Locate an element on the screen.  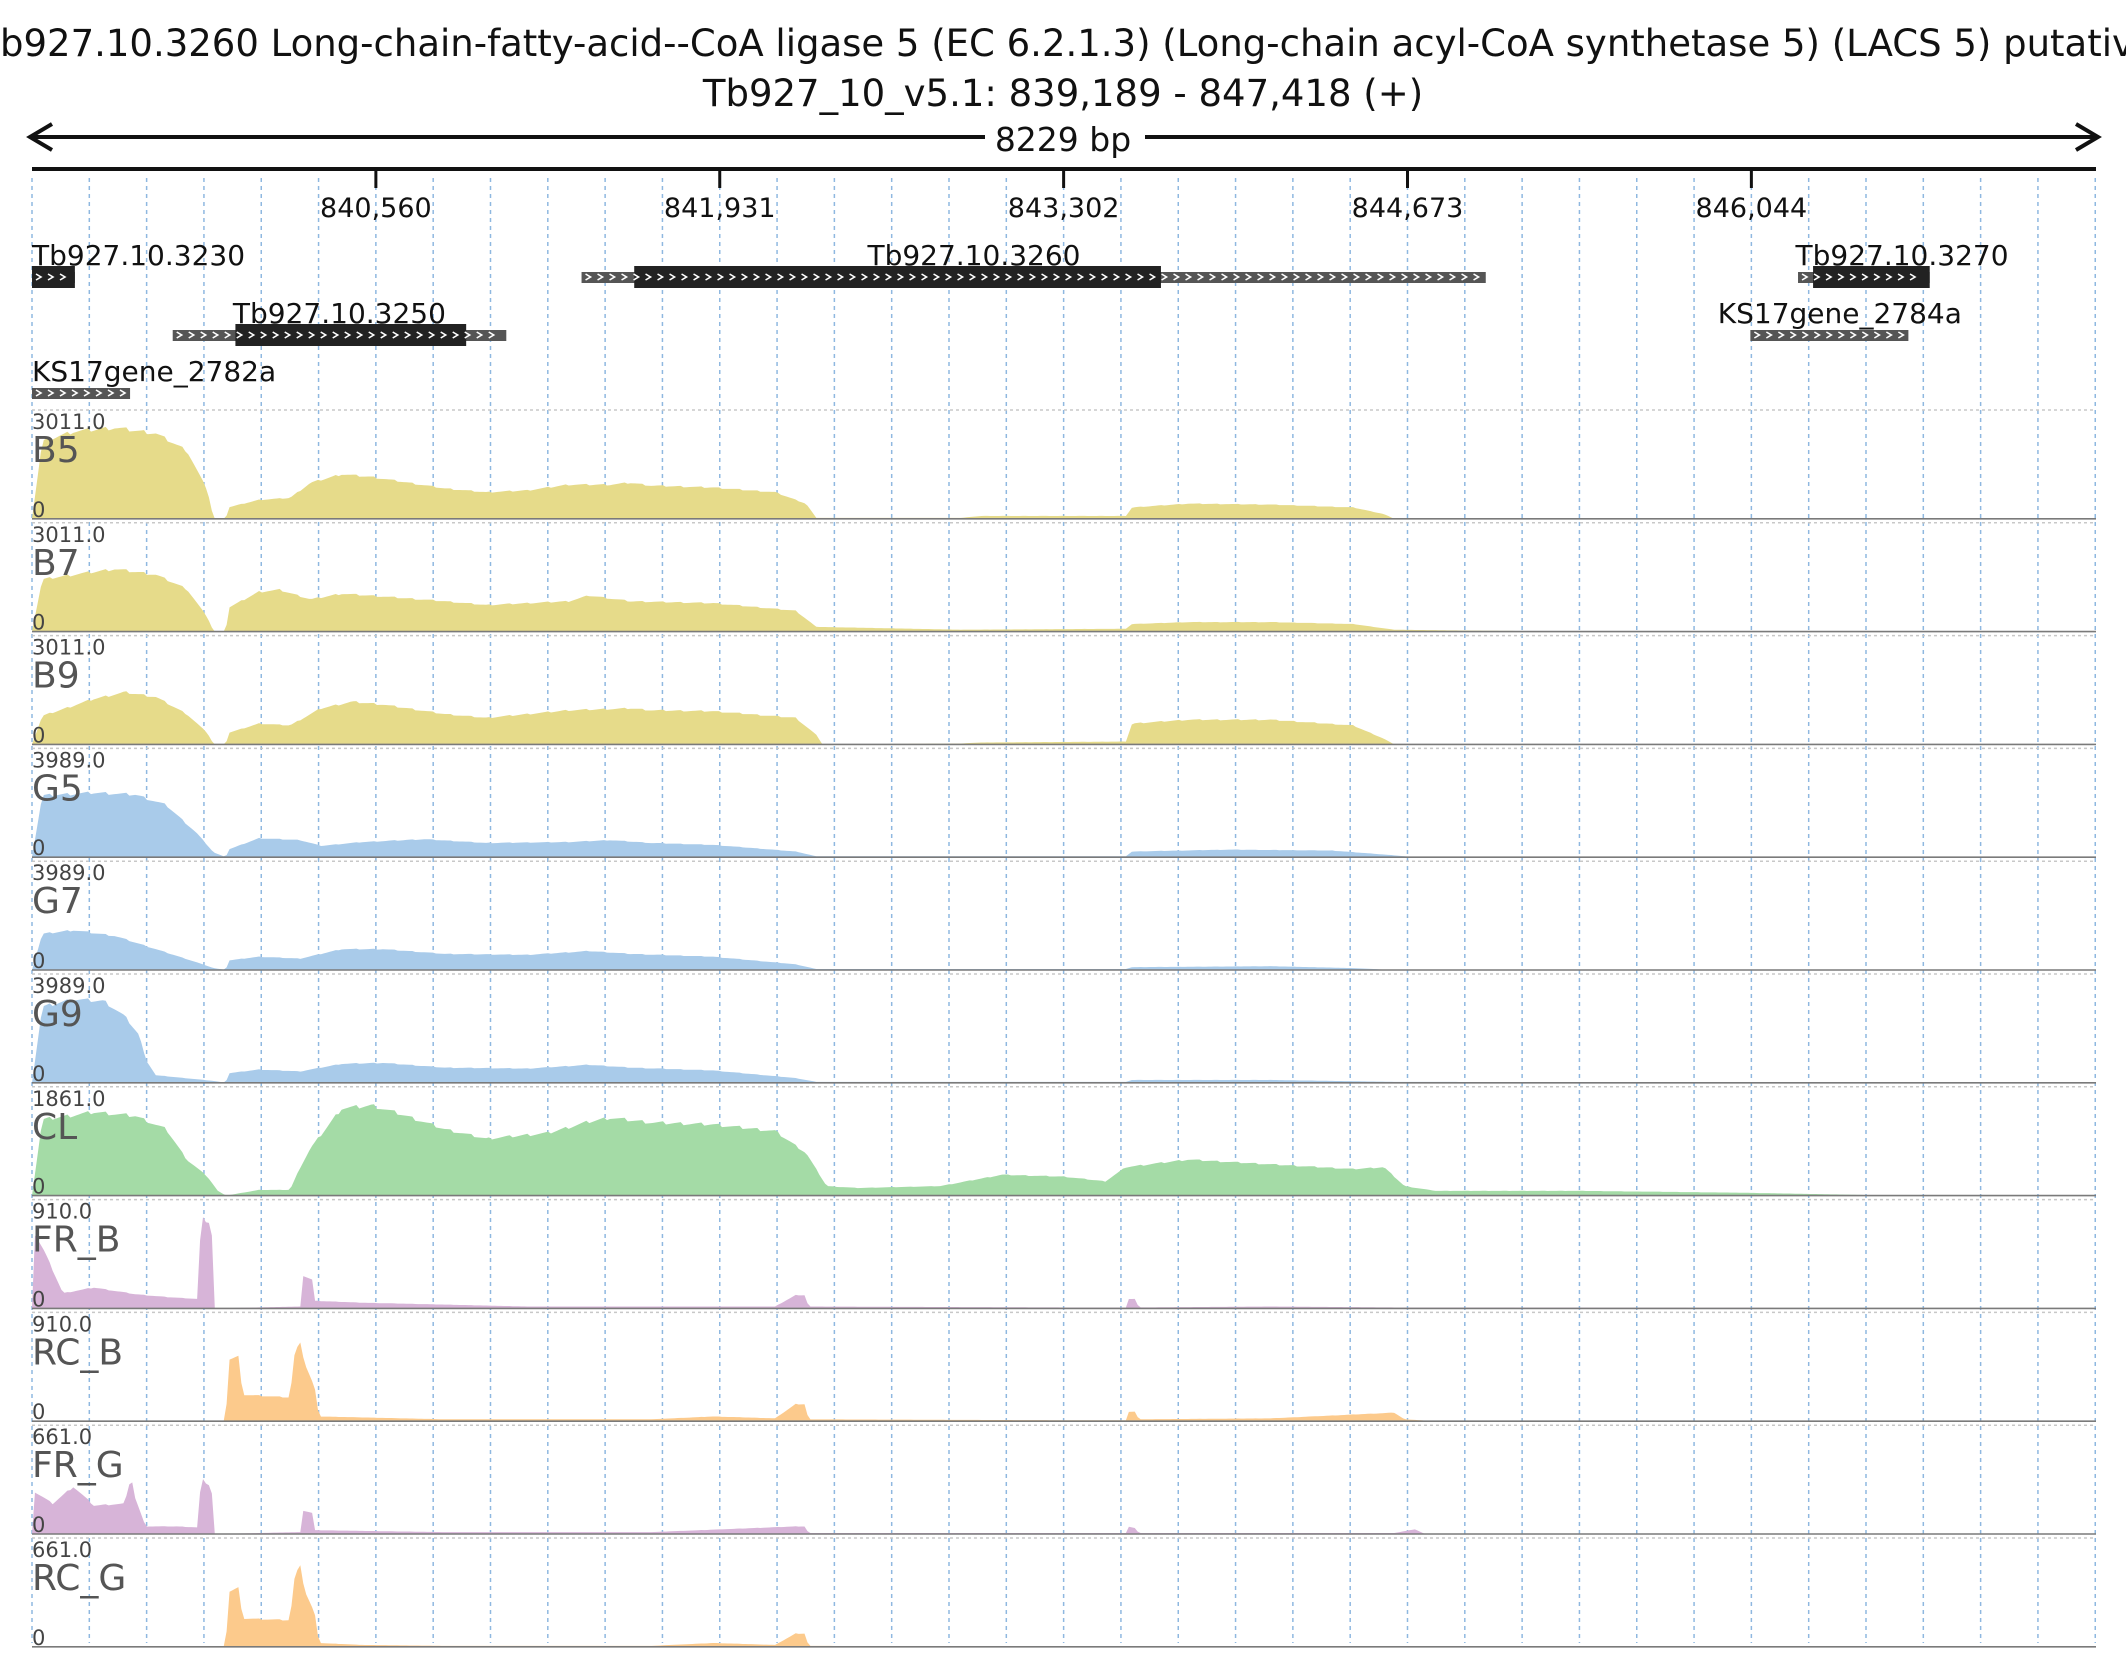
track-name-label: B7 is located at coordinates (56, 563).